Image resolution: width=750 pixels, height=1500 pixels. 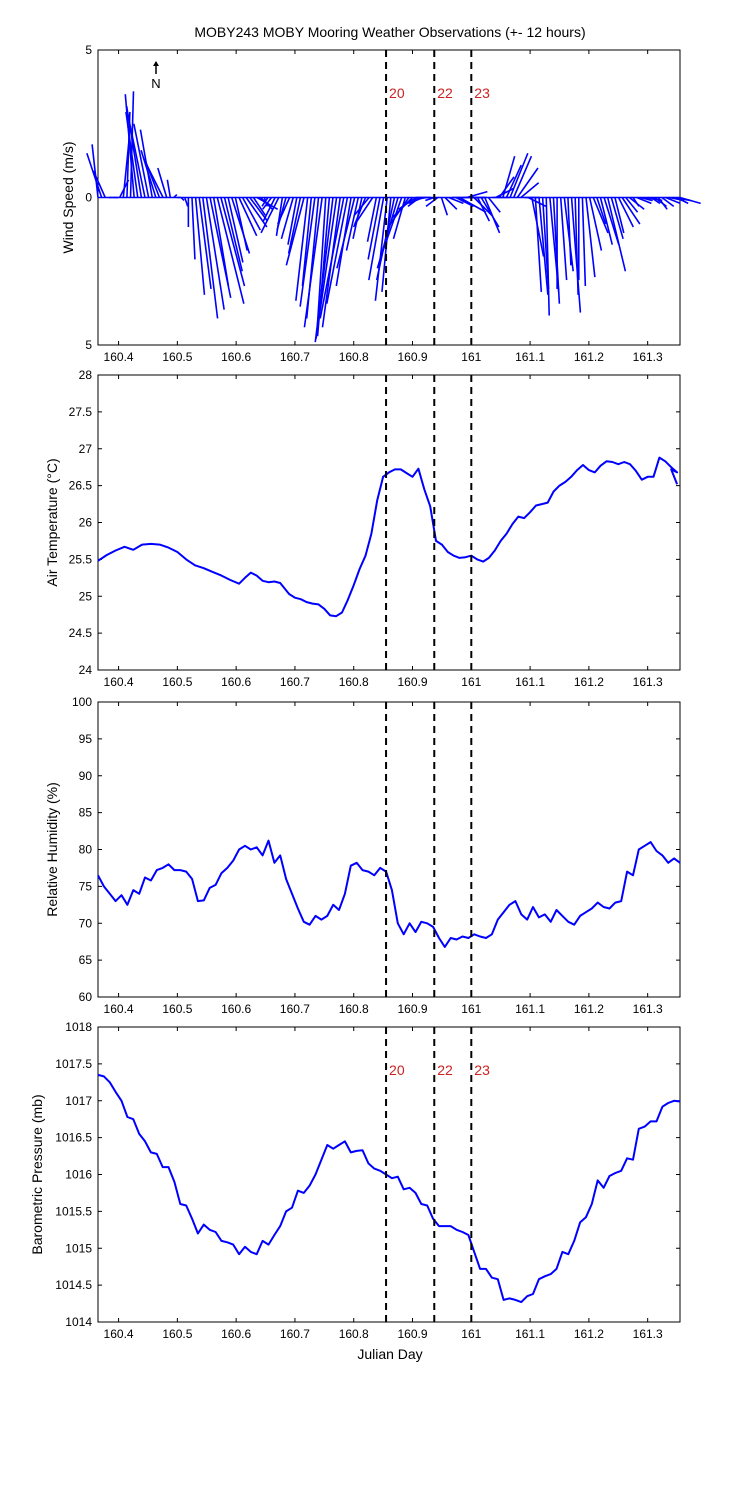 I want to click on x-tick-label-wind: 160.7, so click(x=295, y=357).